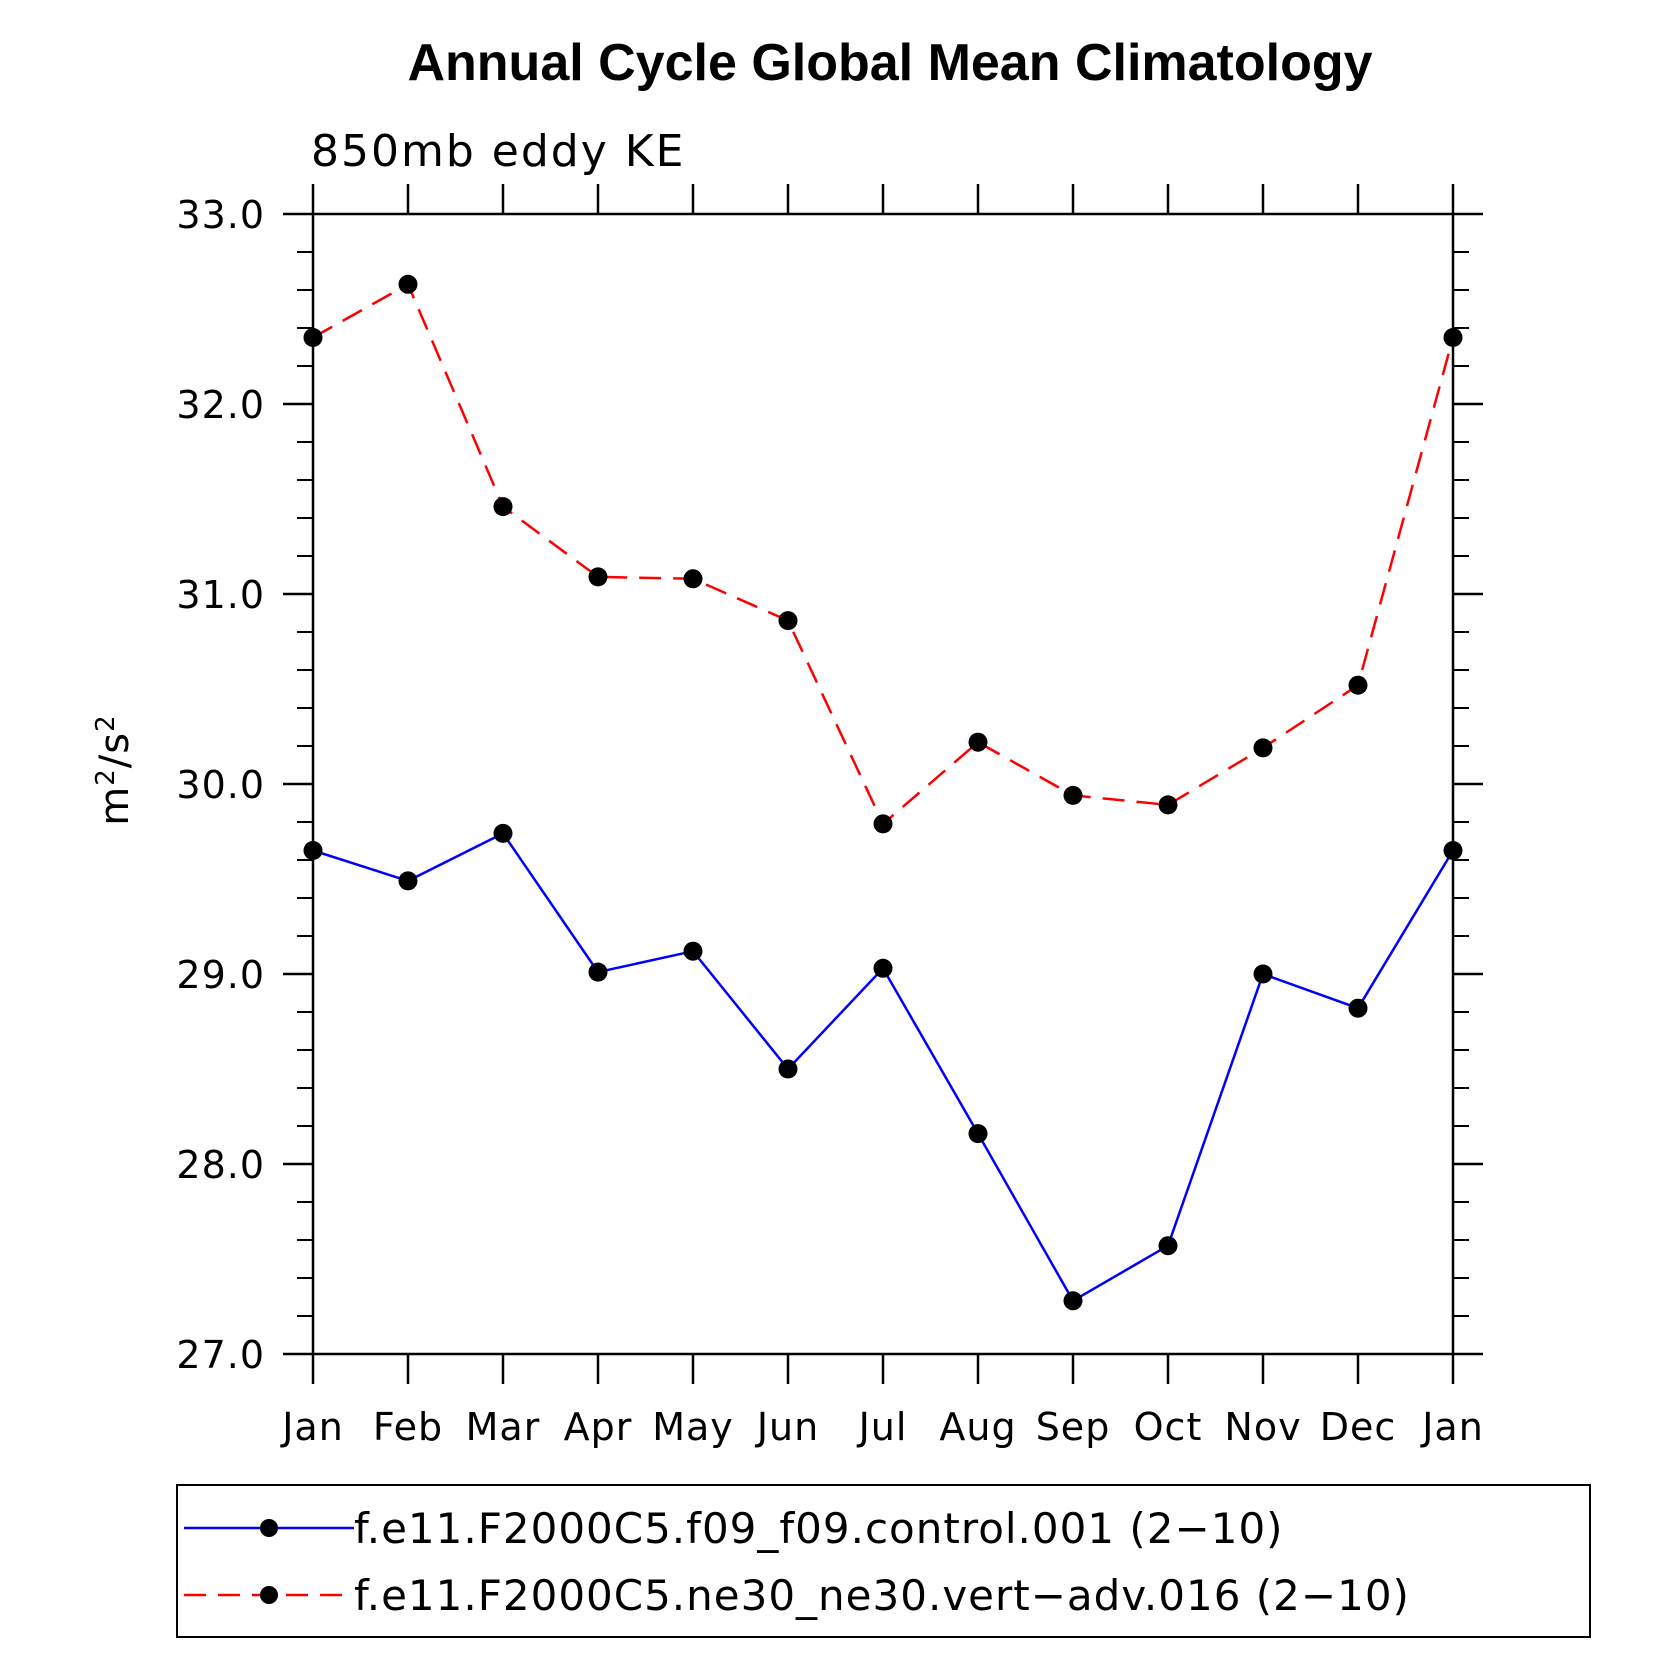  Describe the element at coordinates (269, 1528) in the screenshot. I see `legend-marker-control` at that location.